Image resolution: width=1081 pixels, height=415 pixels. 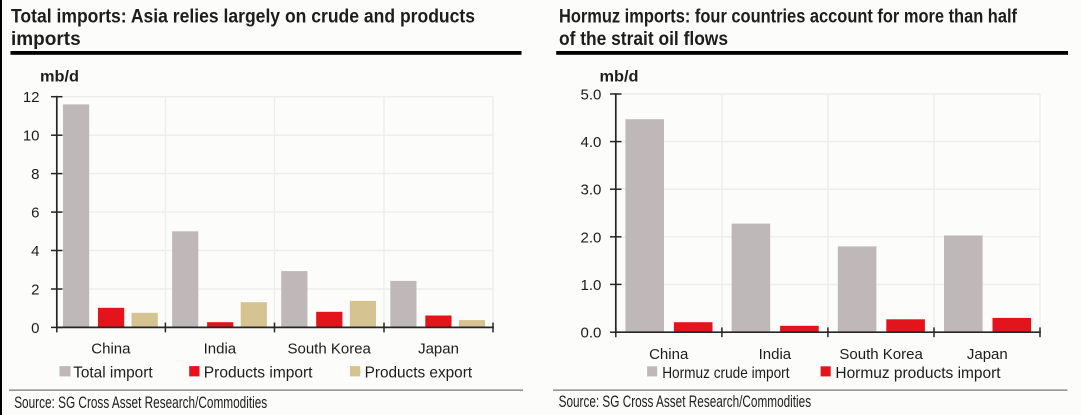 I want to click on svg-text: of the strait oil flows, so click(x=643, y=39).